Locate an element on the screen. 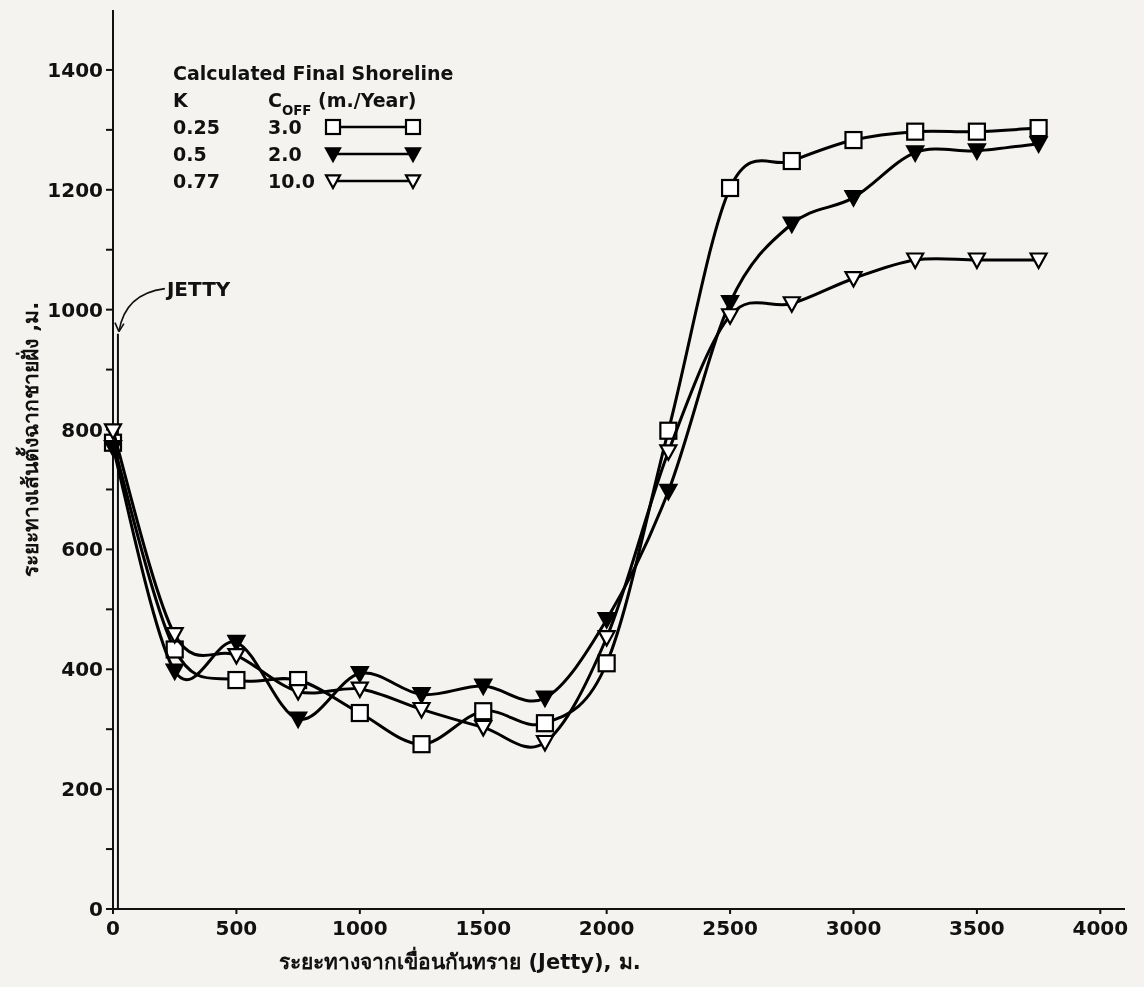 The image size is (1144, 987). legend: Calculated Final Shoreline K C$_{OFF}$ (m./Year) 0.25 3.0 0.5 2.0 0.77 10.0 is located at coordinates (313, 127).